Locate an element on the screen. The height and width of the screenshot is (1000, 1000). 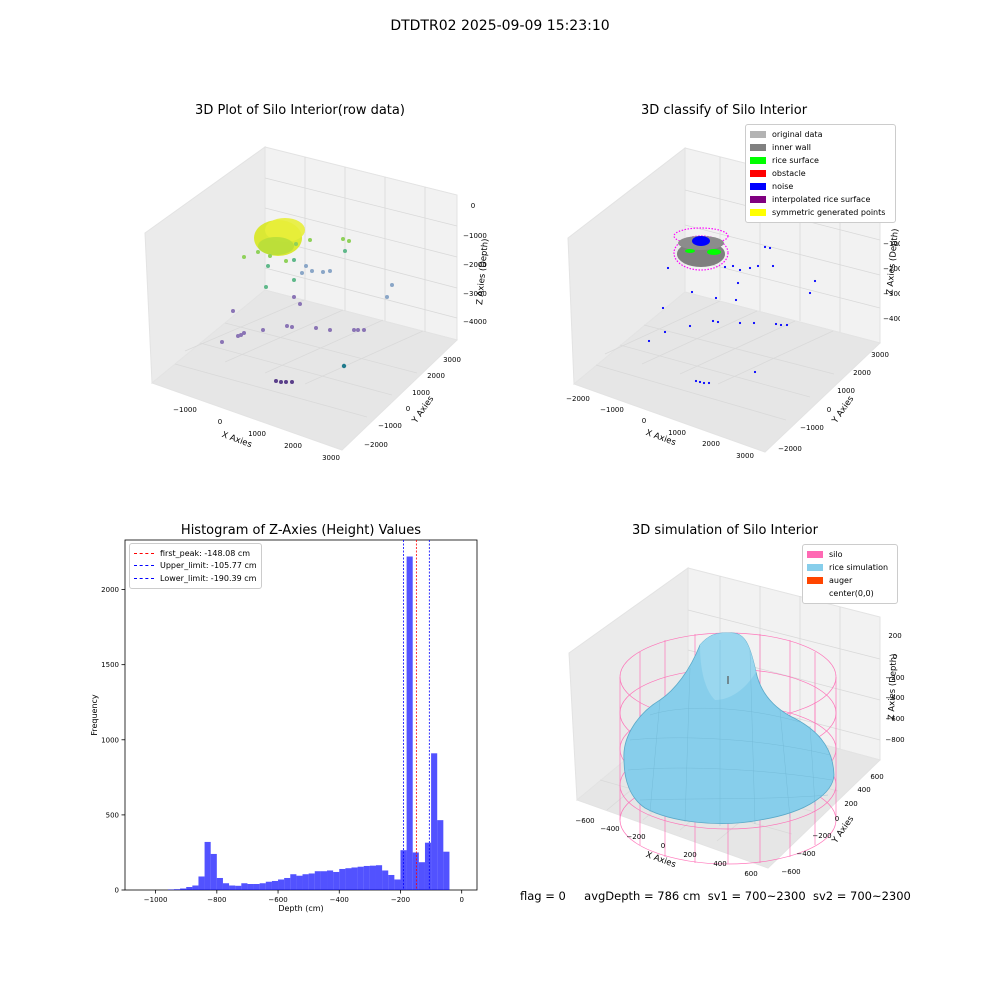
histogram-x-tick-label: −600 is located at coordinates (277, 900).